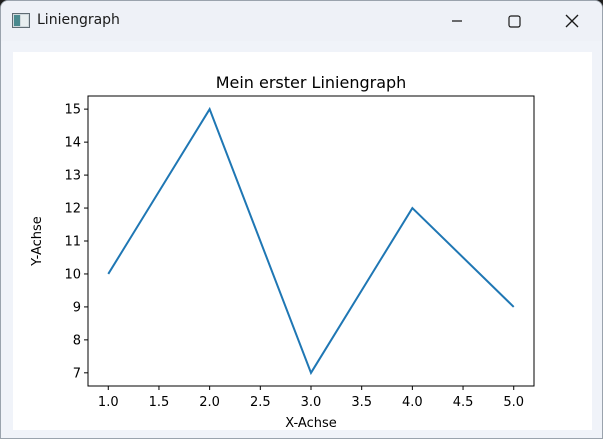 Image resolution: width=603 pixels, height=439 pixels. I want to click on chart-title: Mein erster Liniengraph, so click(311, 82).